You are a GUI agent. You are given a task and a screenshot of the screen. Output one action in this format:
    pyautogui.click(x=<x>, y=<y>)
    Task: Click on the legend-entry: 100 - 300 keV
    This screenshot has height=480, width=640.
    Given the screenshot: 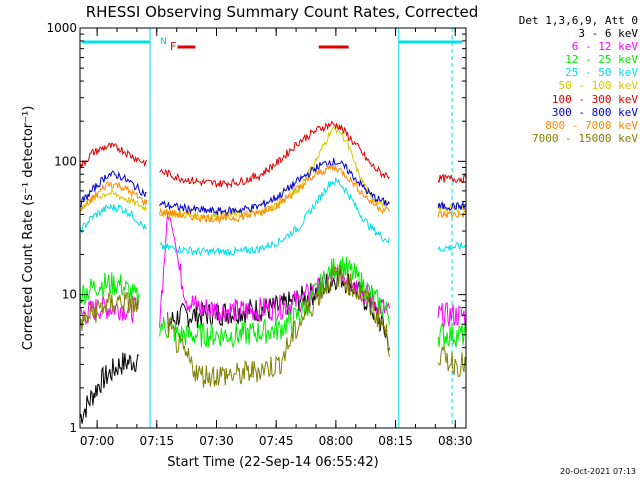 What is the action you would take?
    pyautogui.click(x=594, y=99)
    